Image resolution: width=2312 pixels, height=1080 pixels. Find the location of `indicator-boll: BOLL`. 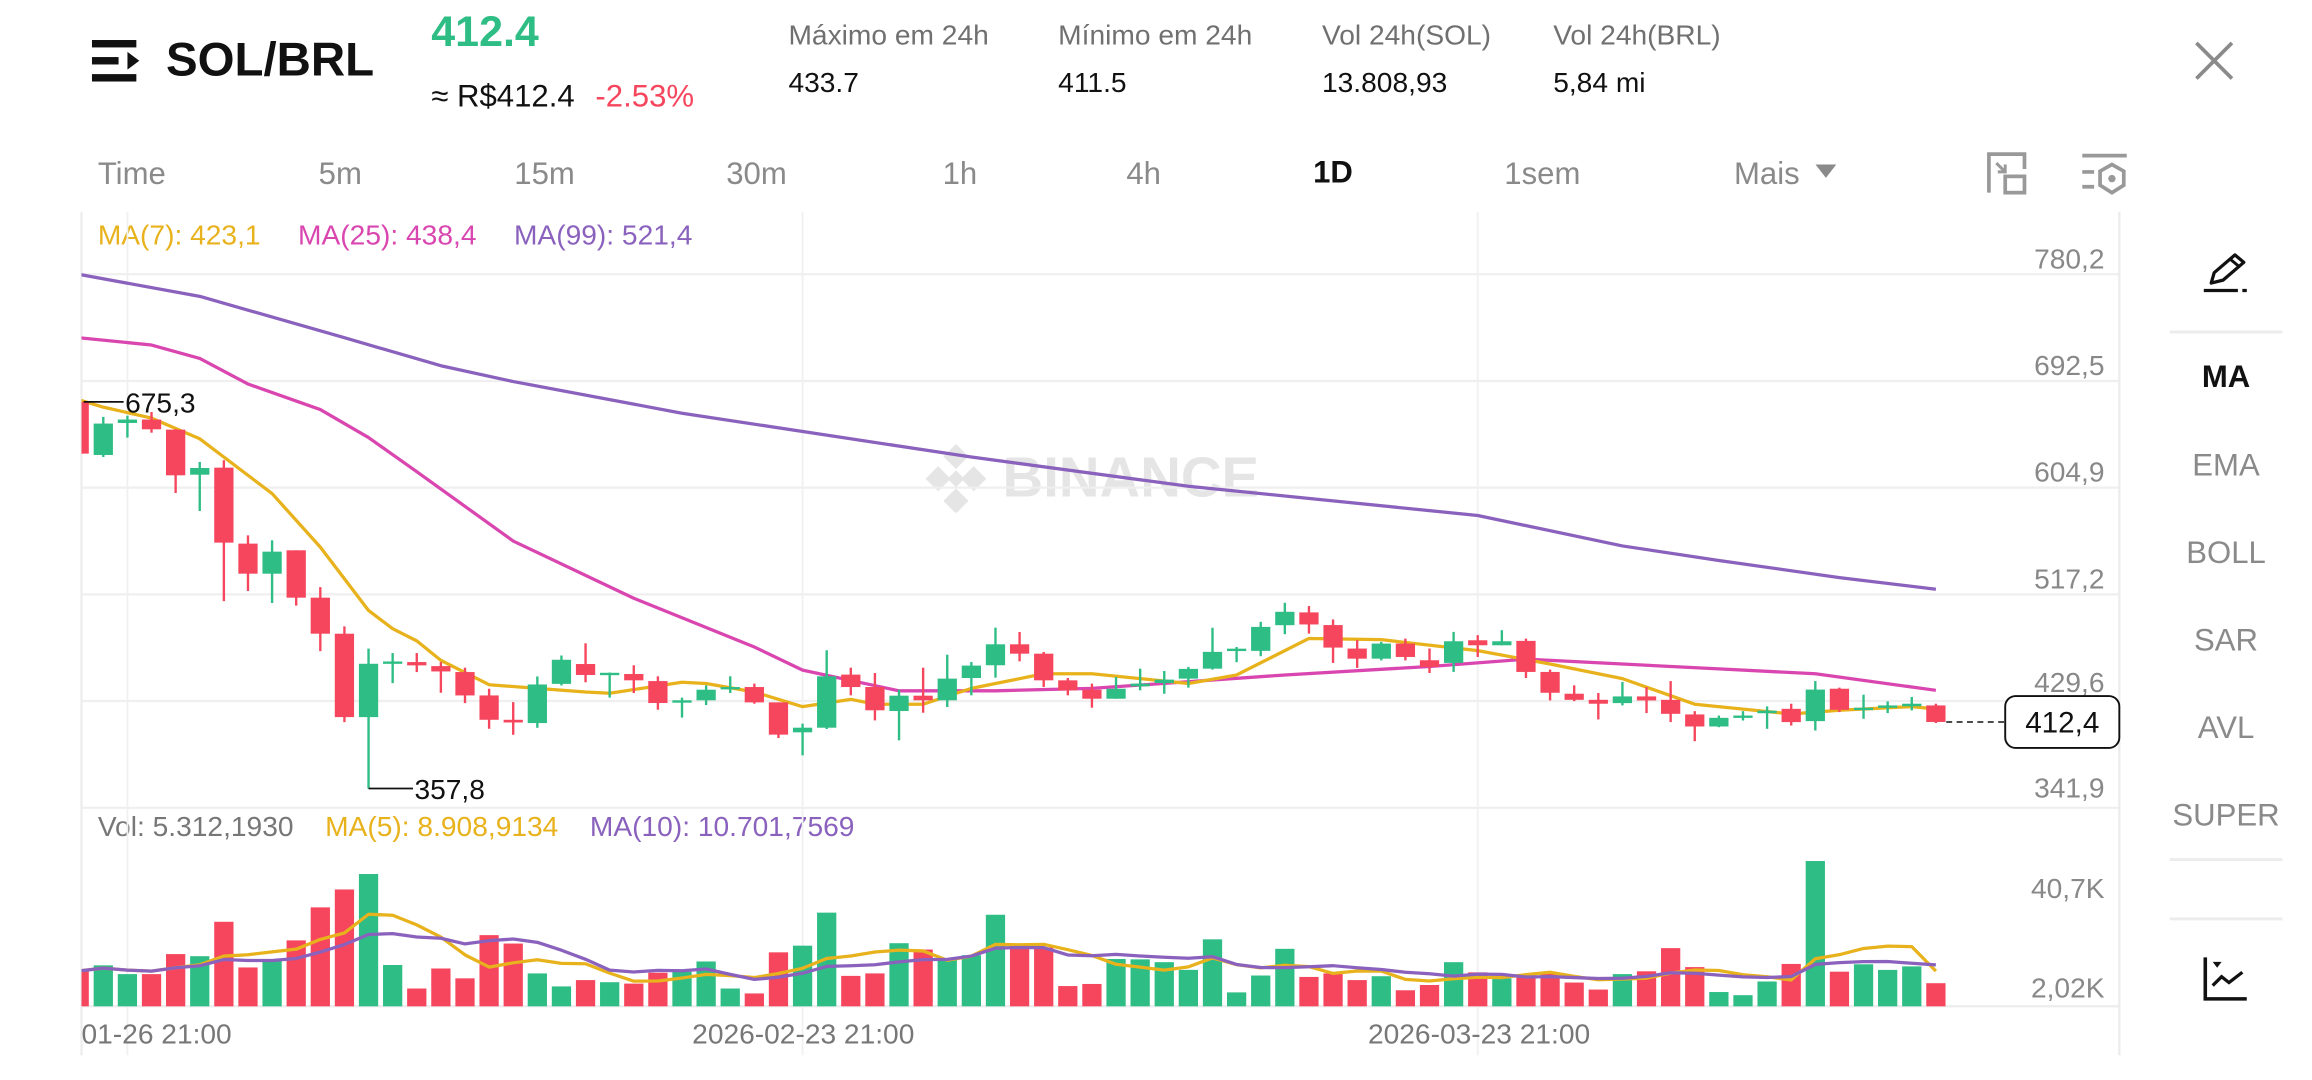

indicator-boll: BOLL is located at coordinates (2226, 553).